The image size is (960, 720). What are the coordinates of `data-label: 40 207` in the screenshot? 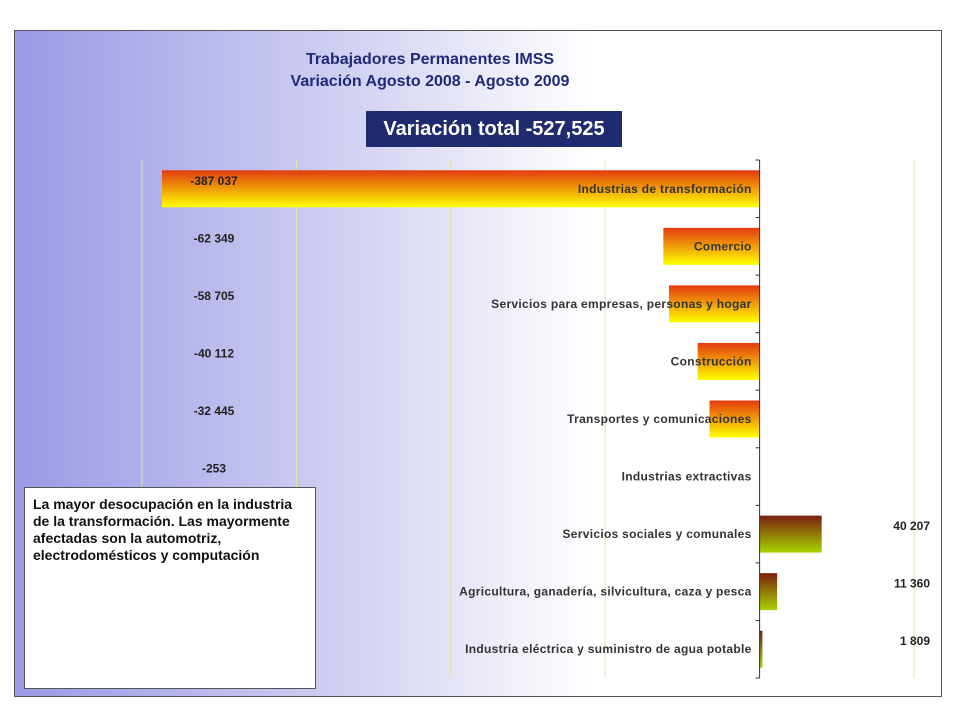 It's located at (911, 526).